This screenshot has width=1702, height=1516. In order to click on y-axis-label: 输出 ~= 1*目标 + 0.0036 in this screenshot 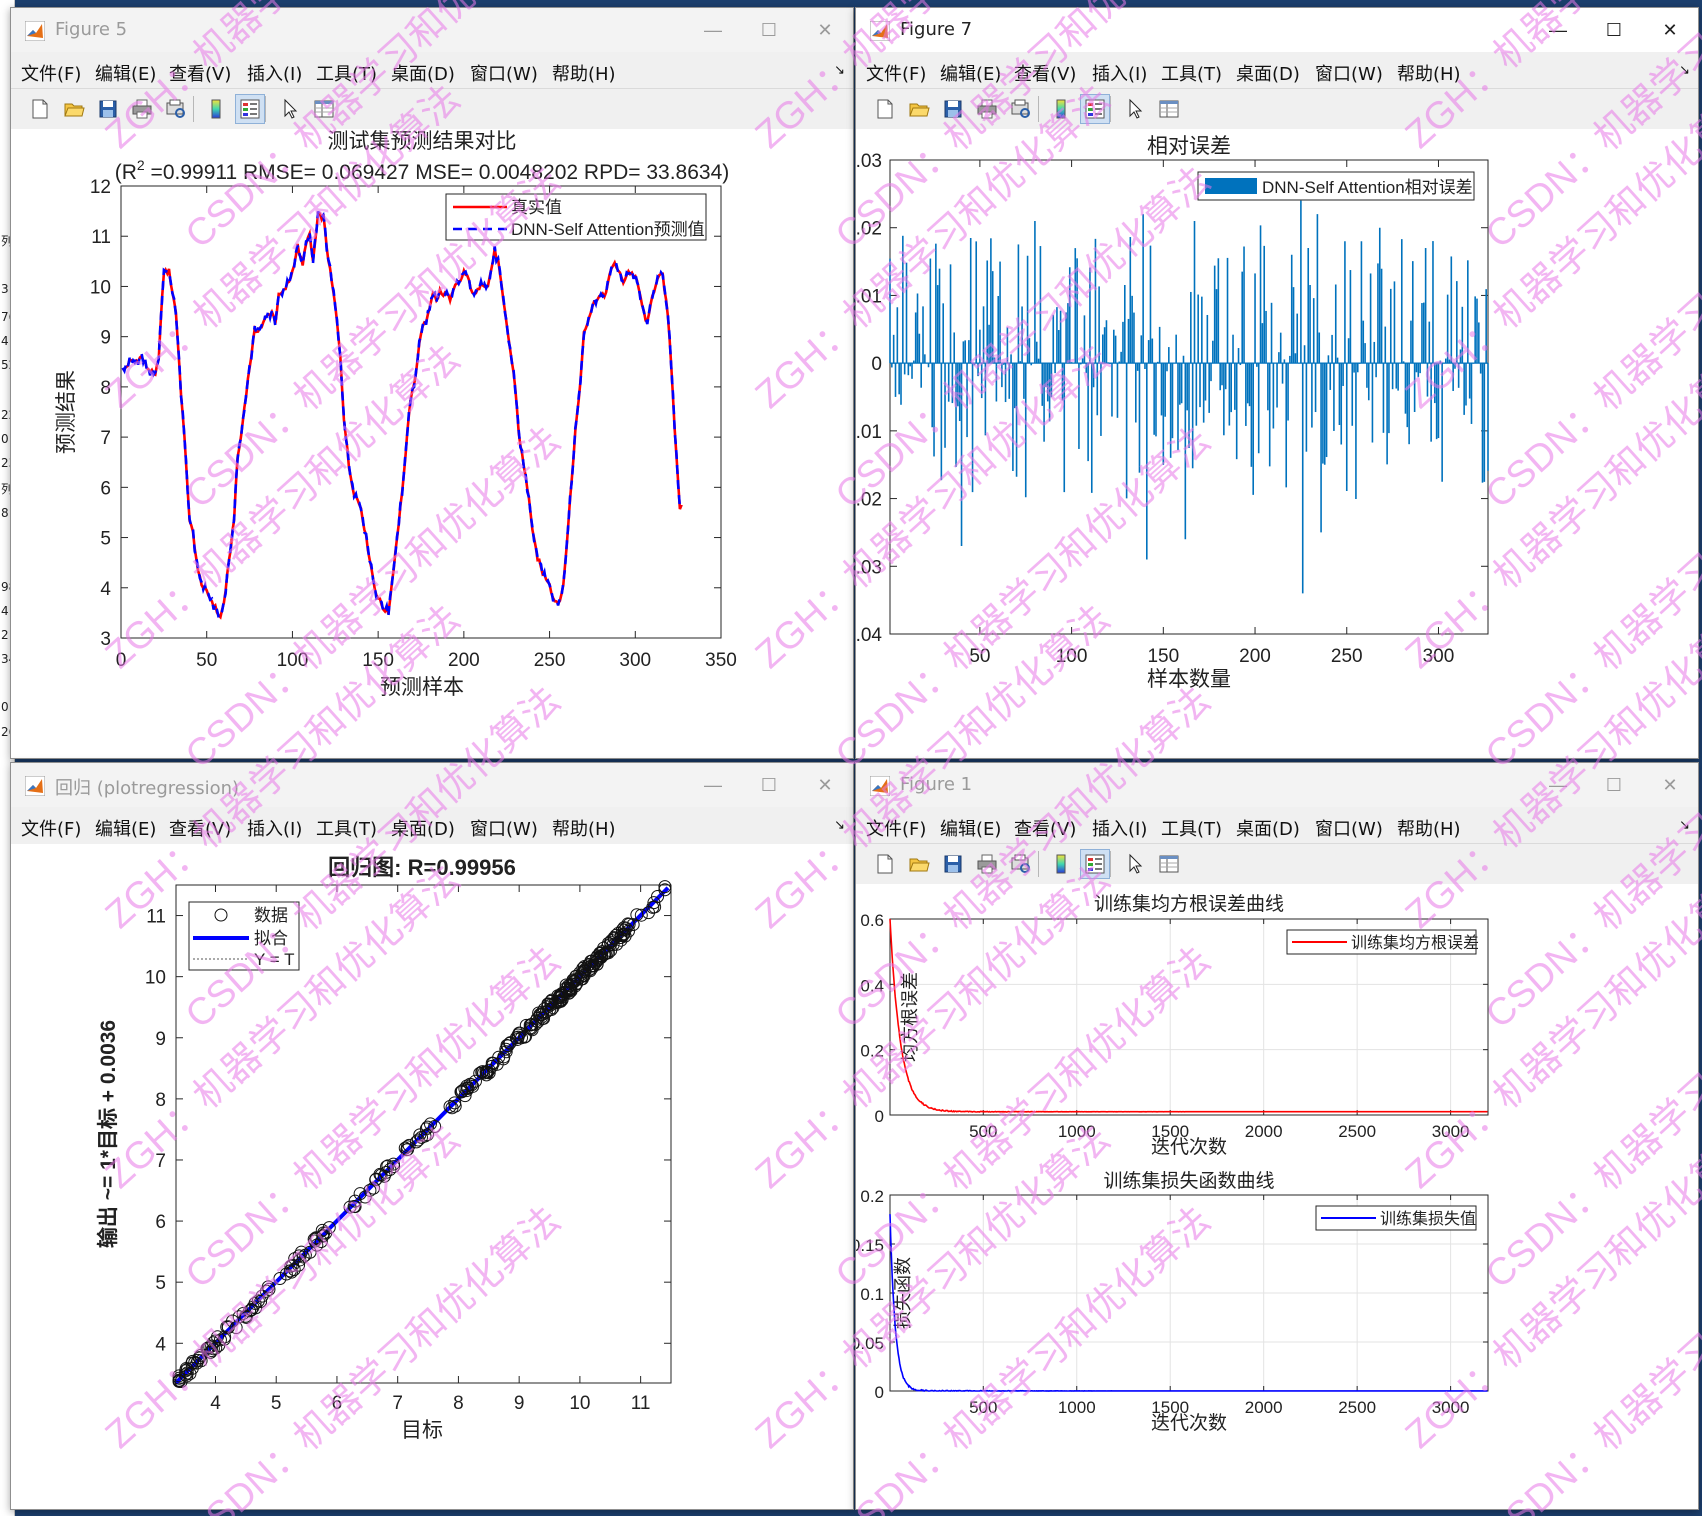, I will do `click(108, 1134)`.